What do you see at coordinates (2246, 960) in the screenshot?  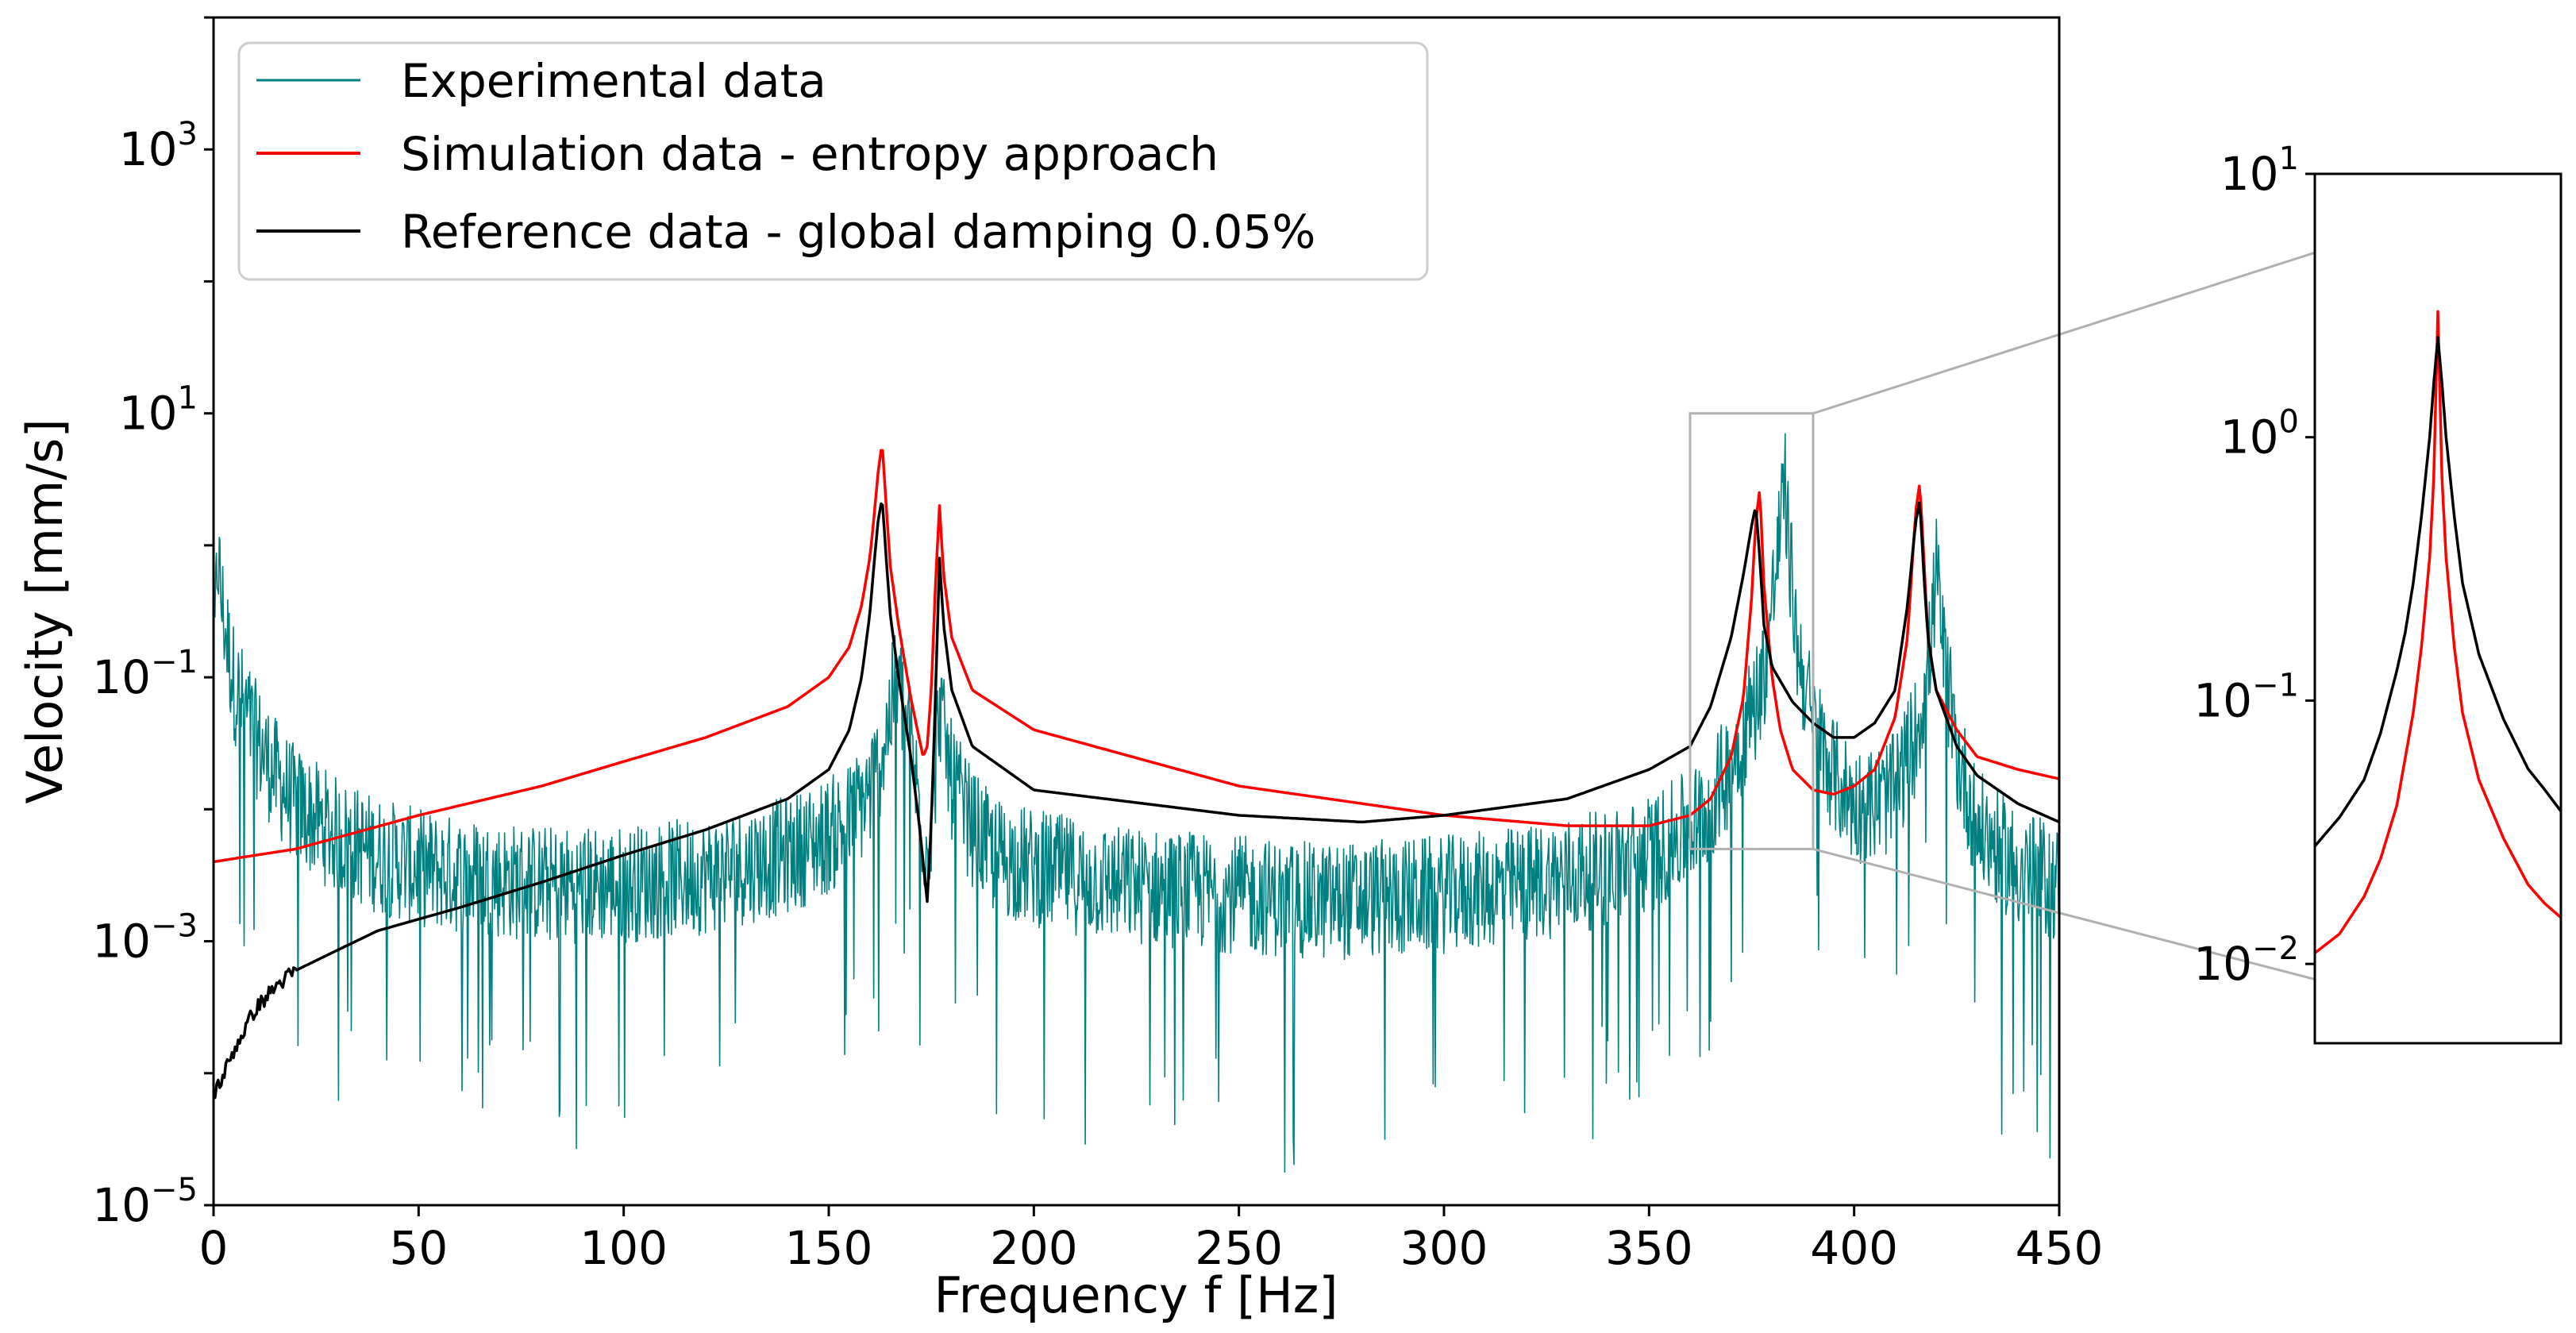 I see `inset-y-tick-label: 10⁻²` at bounding box center [2246, 960].